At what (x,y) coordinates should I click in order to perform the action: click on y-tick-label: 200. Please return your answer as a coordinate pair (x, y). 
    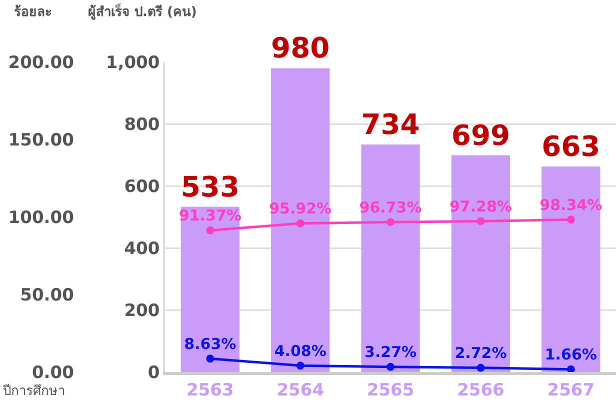
    Looking at the image, I should click on (142, 310).